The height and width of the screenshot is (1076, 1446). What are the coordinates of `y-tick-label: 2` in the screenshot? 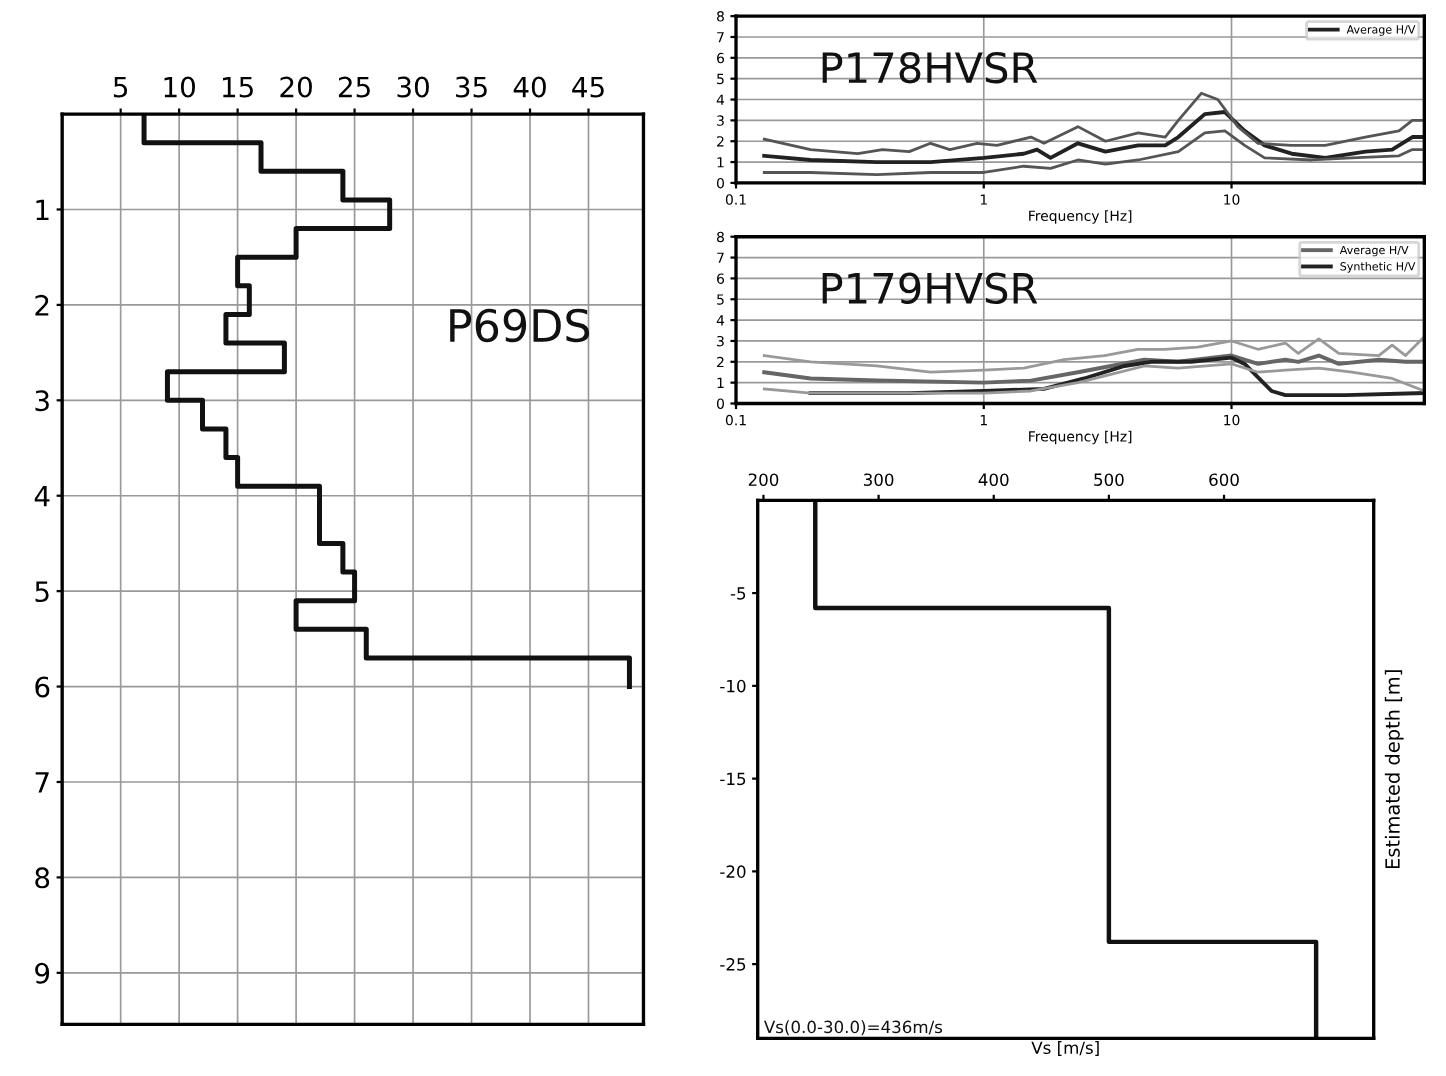 It's located at (42, 305).